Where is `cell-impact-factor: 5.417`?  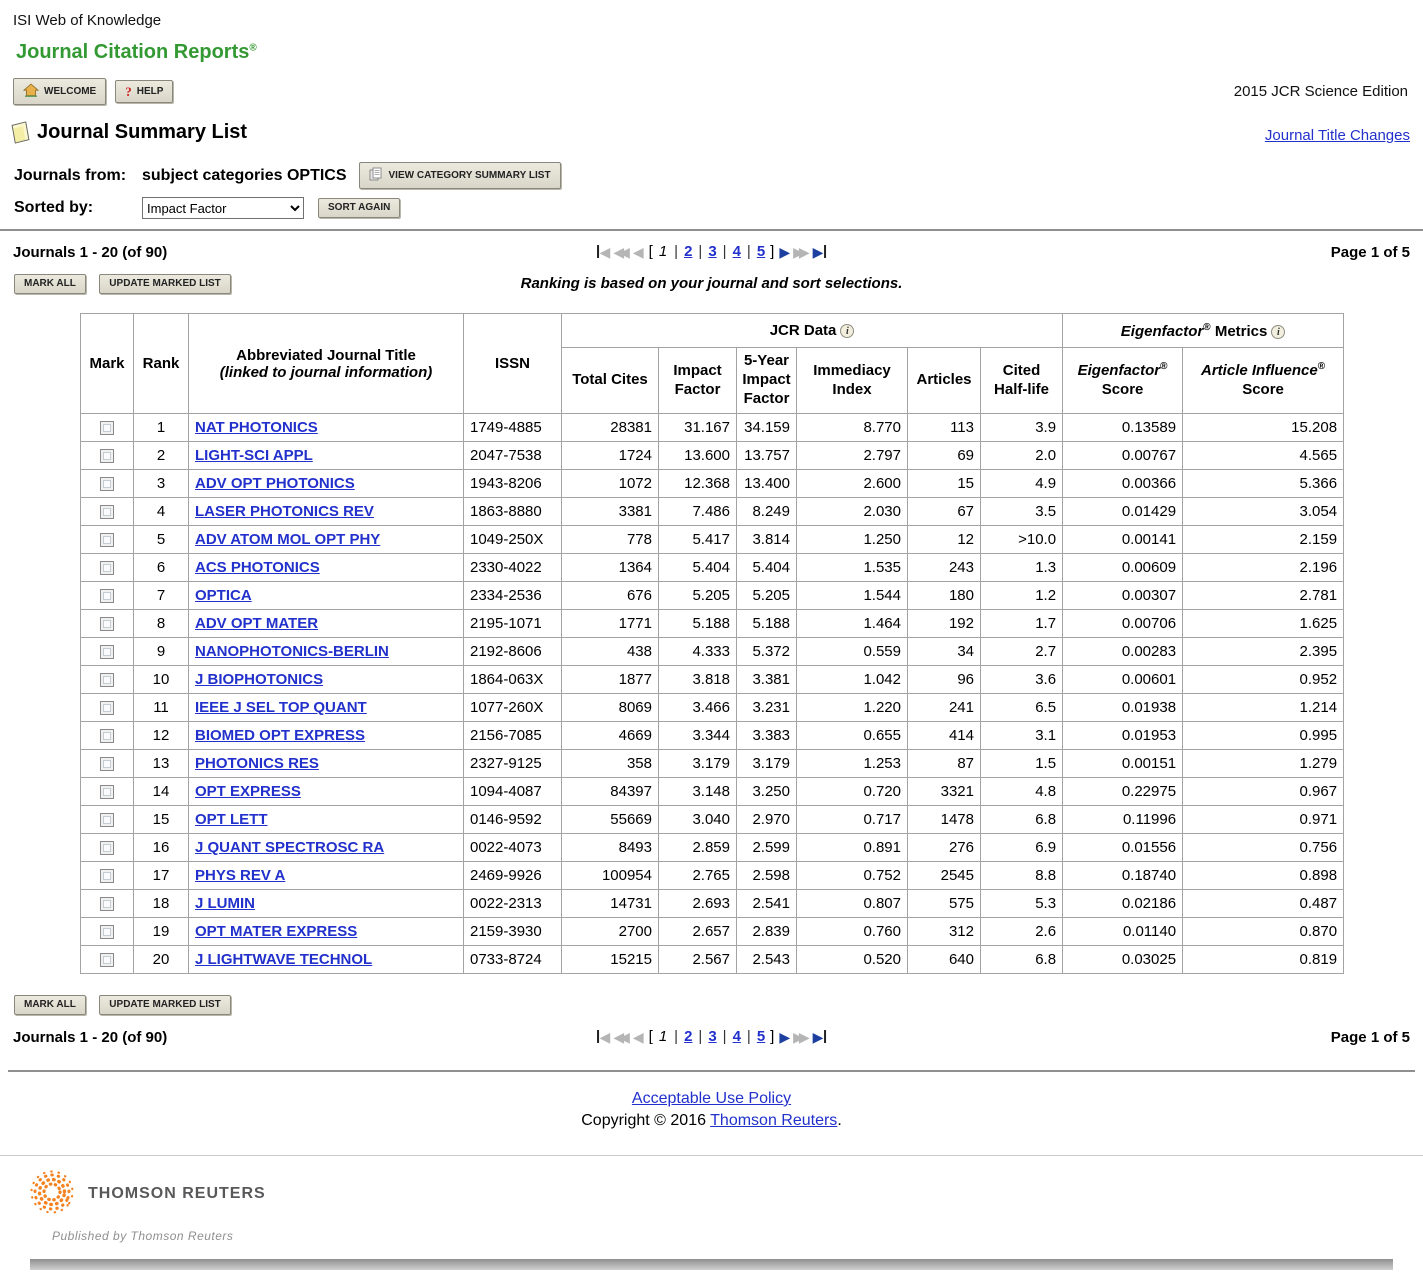 cell-impact-factor: 5.417 is located at coordinates (697, 539).